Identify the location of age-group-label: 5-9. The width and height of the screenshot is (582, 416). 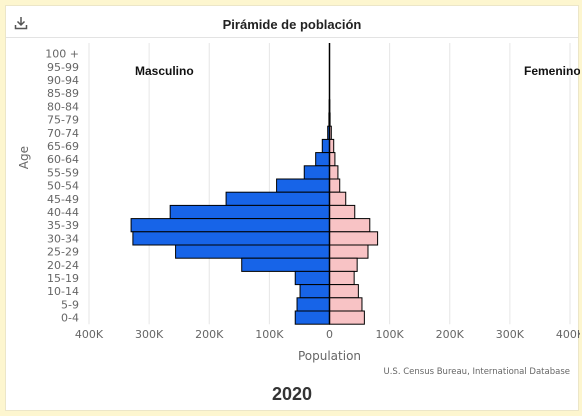
(70, 304).